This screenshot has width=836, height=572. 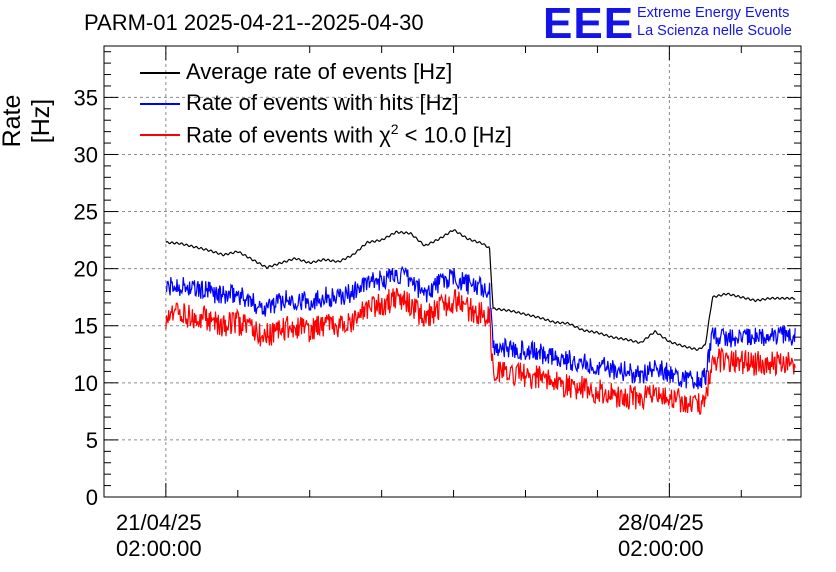 I want to click on y-tick-label: 35, so click(x=86, y=97).